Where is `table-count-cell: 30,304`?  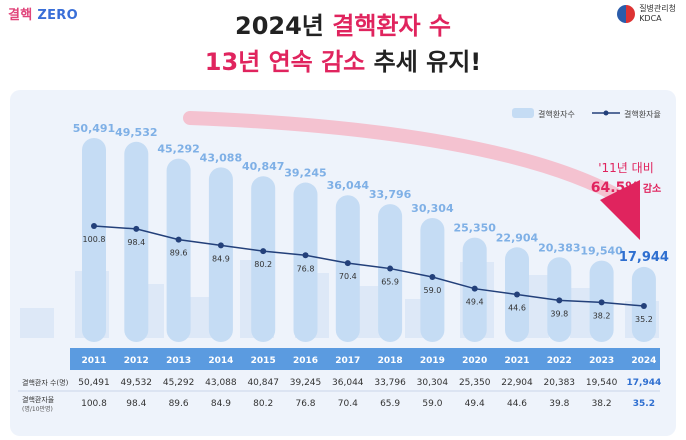
table-count-cell: 30,304 is located at coordinates (433, 383).